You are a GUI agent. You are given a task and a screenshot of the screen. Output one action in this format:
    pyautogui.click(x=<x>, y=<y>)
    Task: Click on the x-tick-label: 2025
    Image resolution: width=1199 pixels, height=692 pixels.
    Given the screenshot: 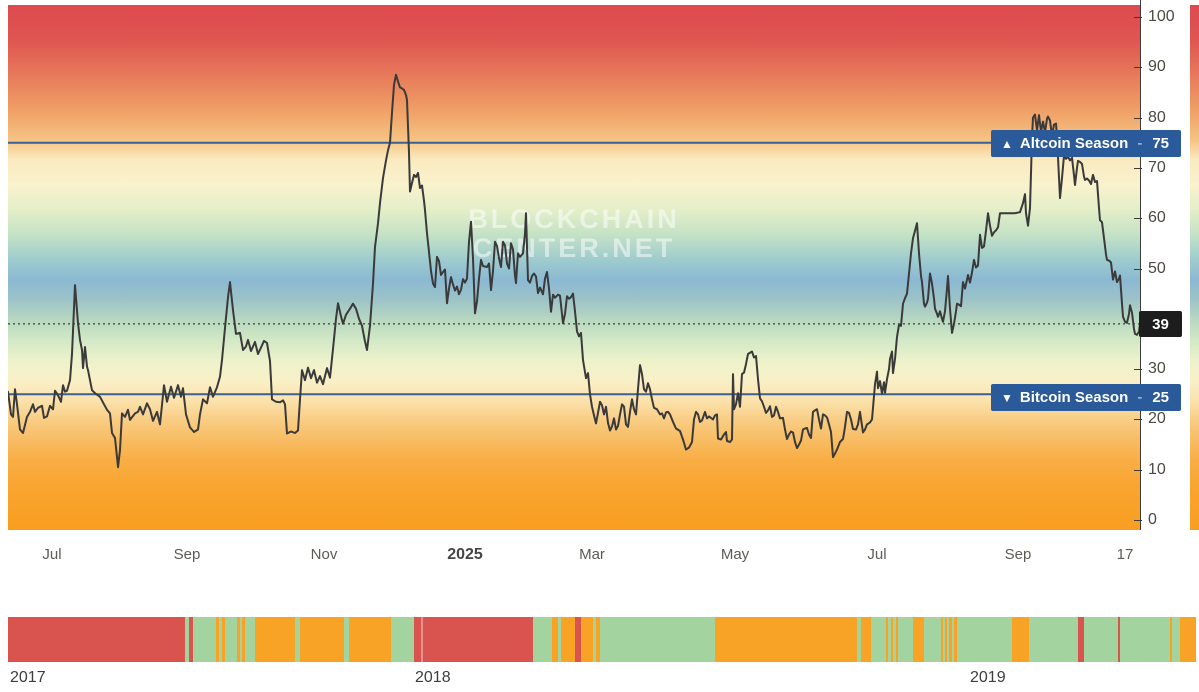 What is the action you would take?
    pyautogui.click(x=465, y=554)
    